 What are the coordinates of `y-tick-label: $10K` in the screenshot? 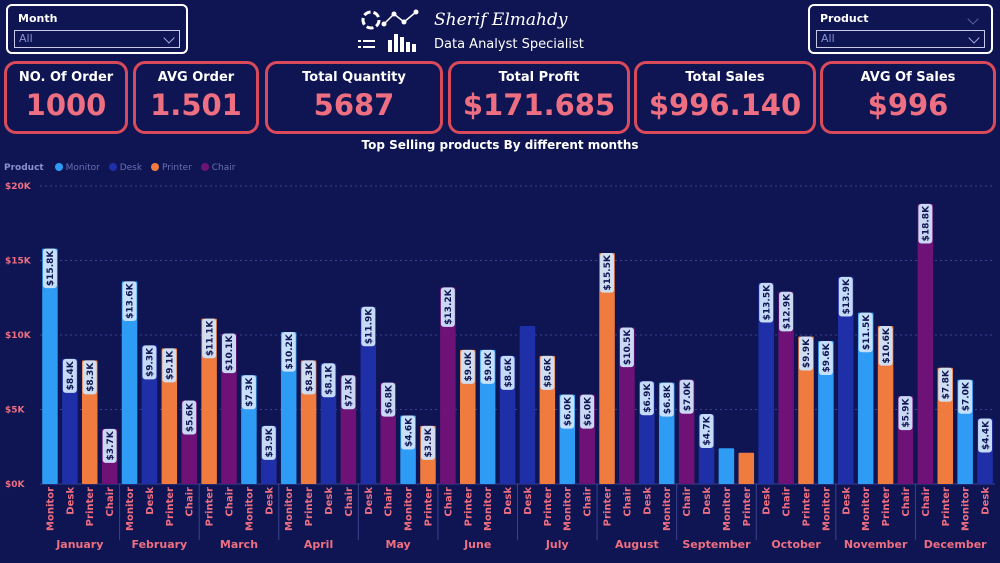 It's located at (18, 336).